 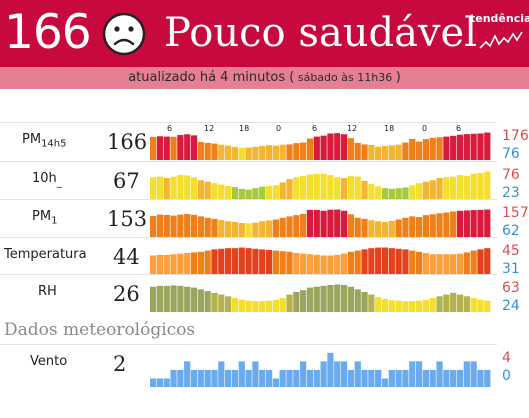 What do you see at coordinates (209, 128) in the screenshot?
I see `hour-tick: 12` at bounding box center [209, 128].